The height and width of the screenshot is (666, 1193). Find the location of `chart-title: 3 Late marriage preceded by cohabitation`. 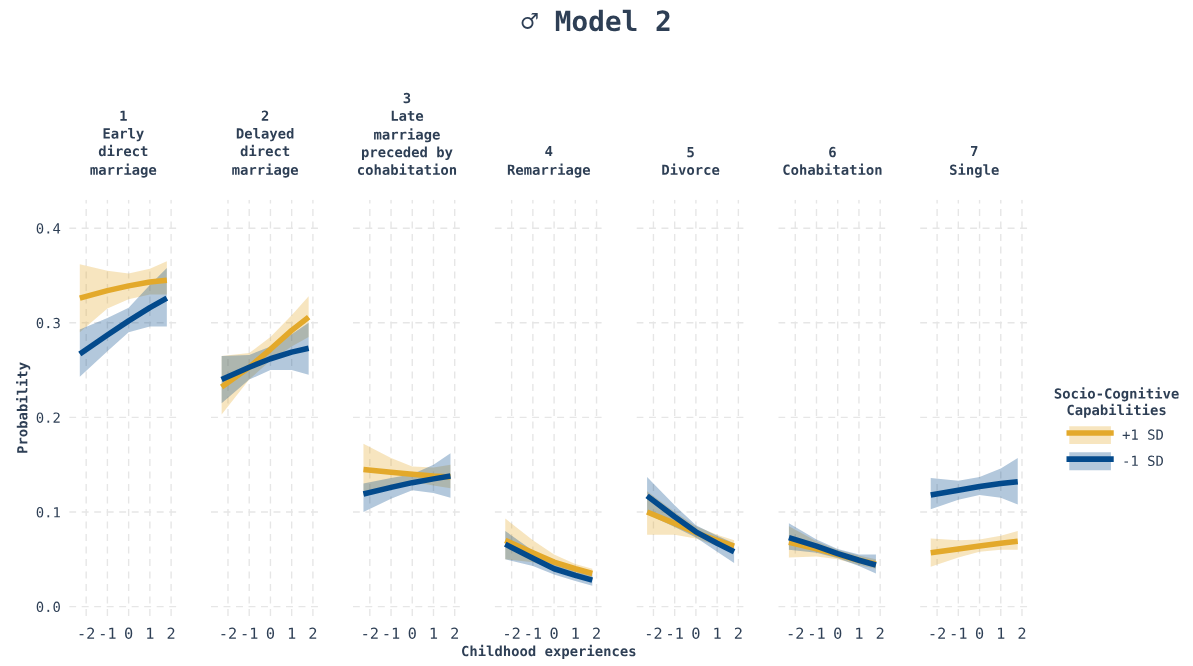

chart-title: 3 Late marriage preceded by cohabitation is located at coordinates (407, 133).